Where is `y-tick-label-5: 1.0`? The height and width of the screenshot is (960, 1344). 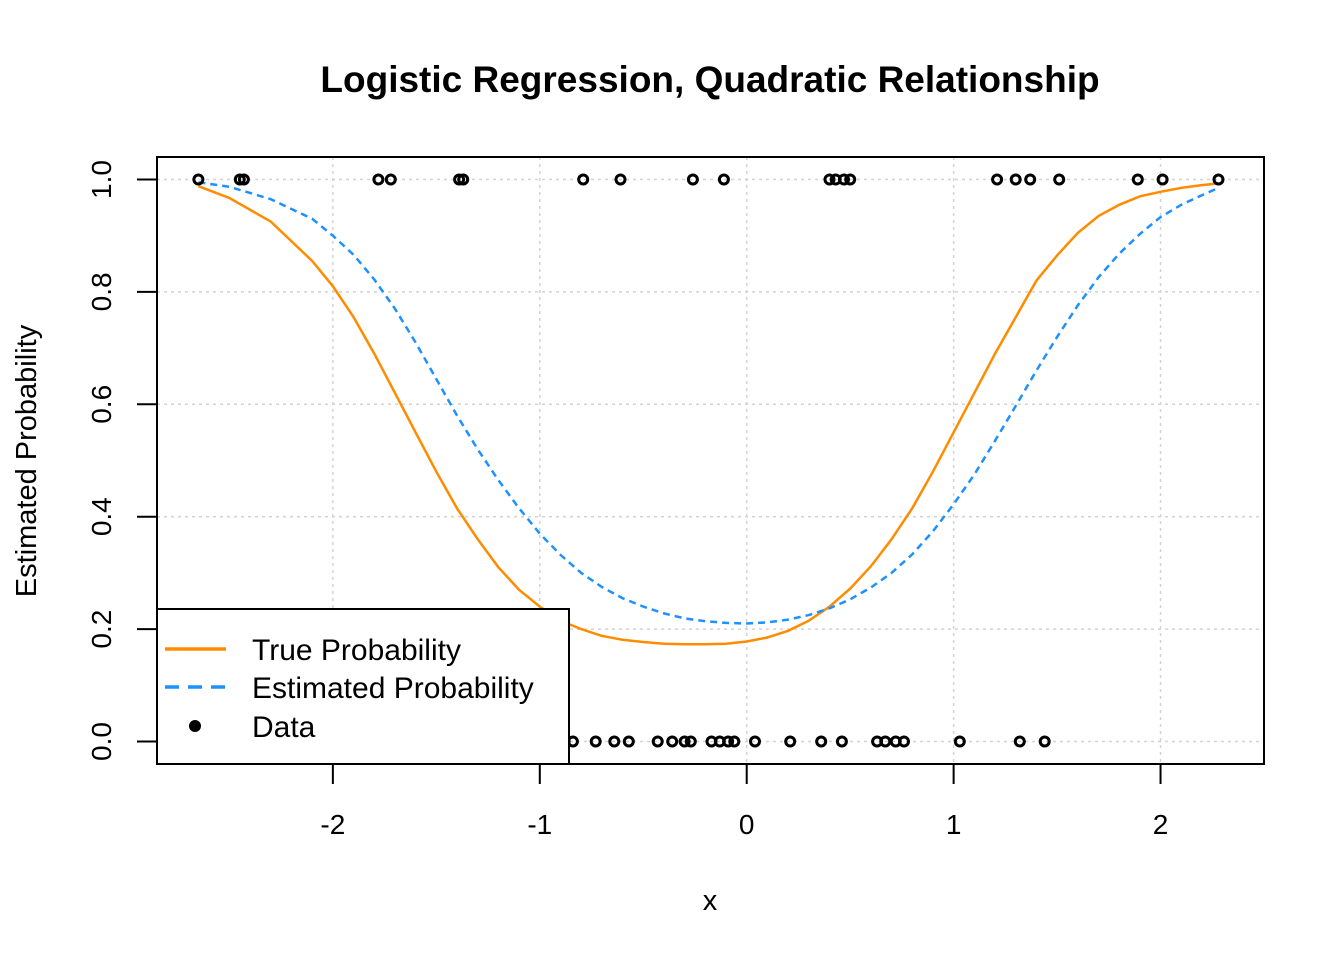 y-tick-label-5: 1.0 is located at coordinates (101, 179).